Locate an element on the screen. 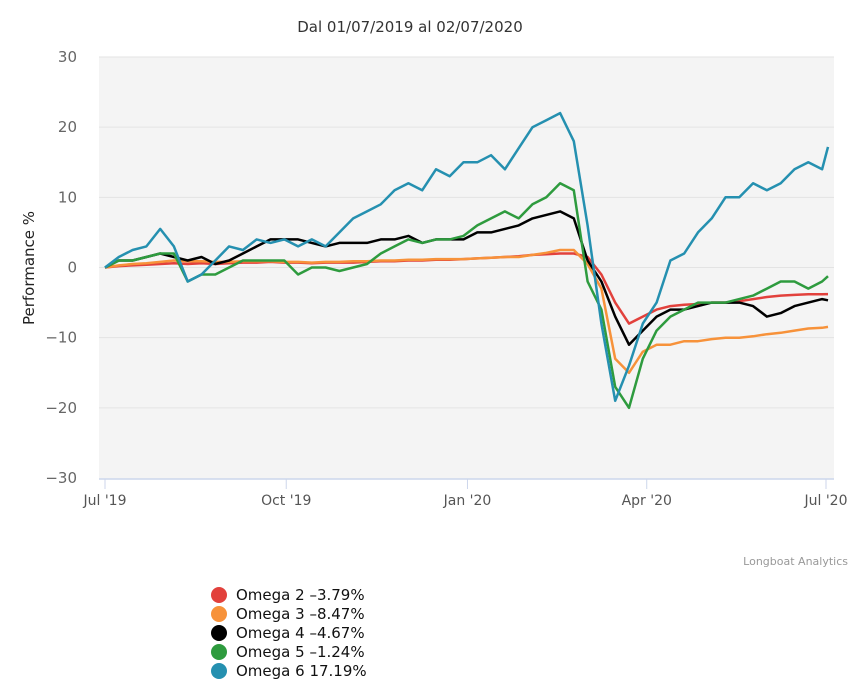 The image size is (863, 691). x-axis: Jul '19 Oct '19 Jan '20 Apr '20 Jul '20 is located at coordinates (465, 493).